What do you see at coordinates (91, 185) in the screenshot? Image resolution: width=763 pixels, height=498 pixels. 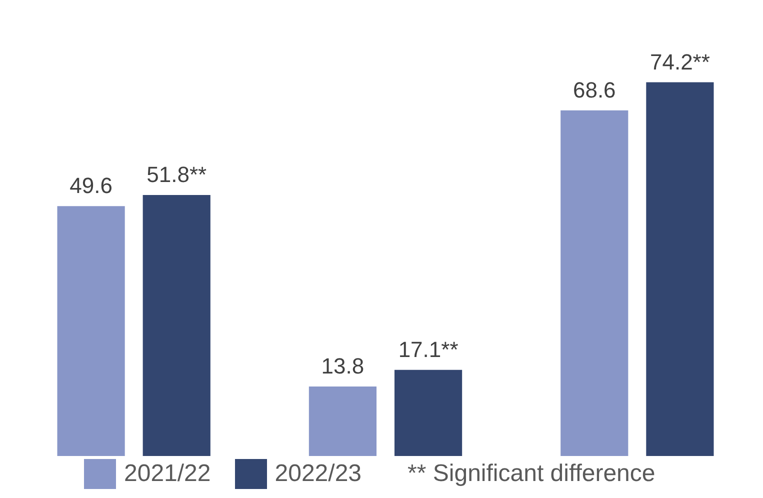 I see `data-label: 49.6` at bounding box center [91, 185].